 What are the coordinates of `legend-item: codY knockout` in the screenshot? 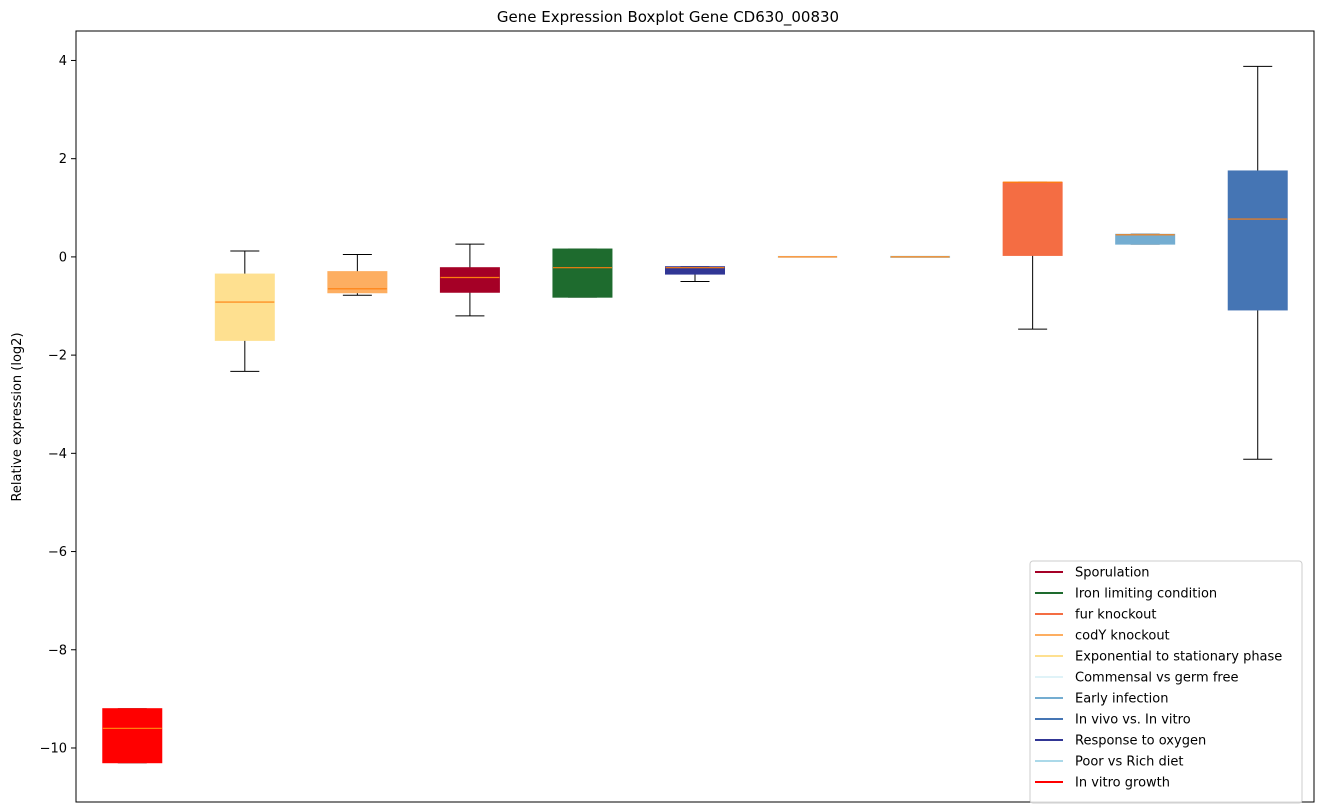 It's located at (1102, 636).